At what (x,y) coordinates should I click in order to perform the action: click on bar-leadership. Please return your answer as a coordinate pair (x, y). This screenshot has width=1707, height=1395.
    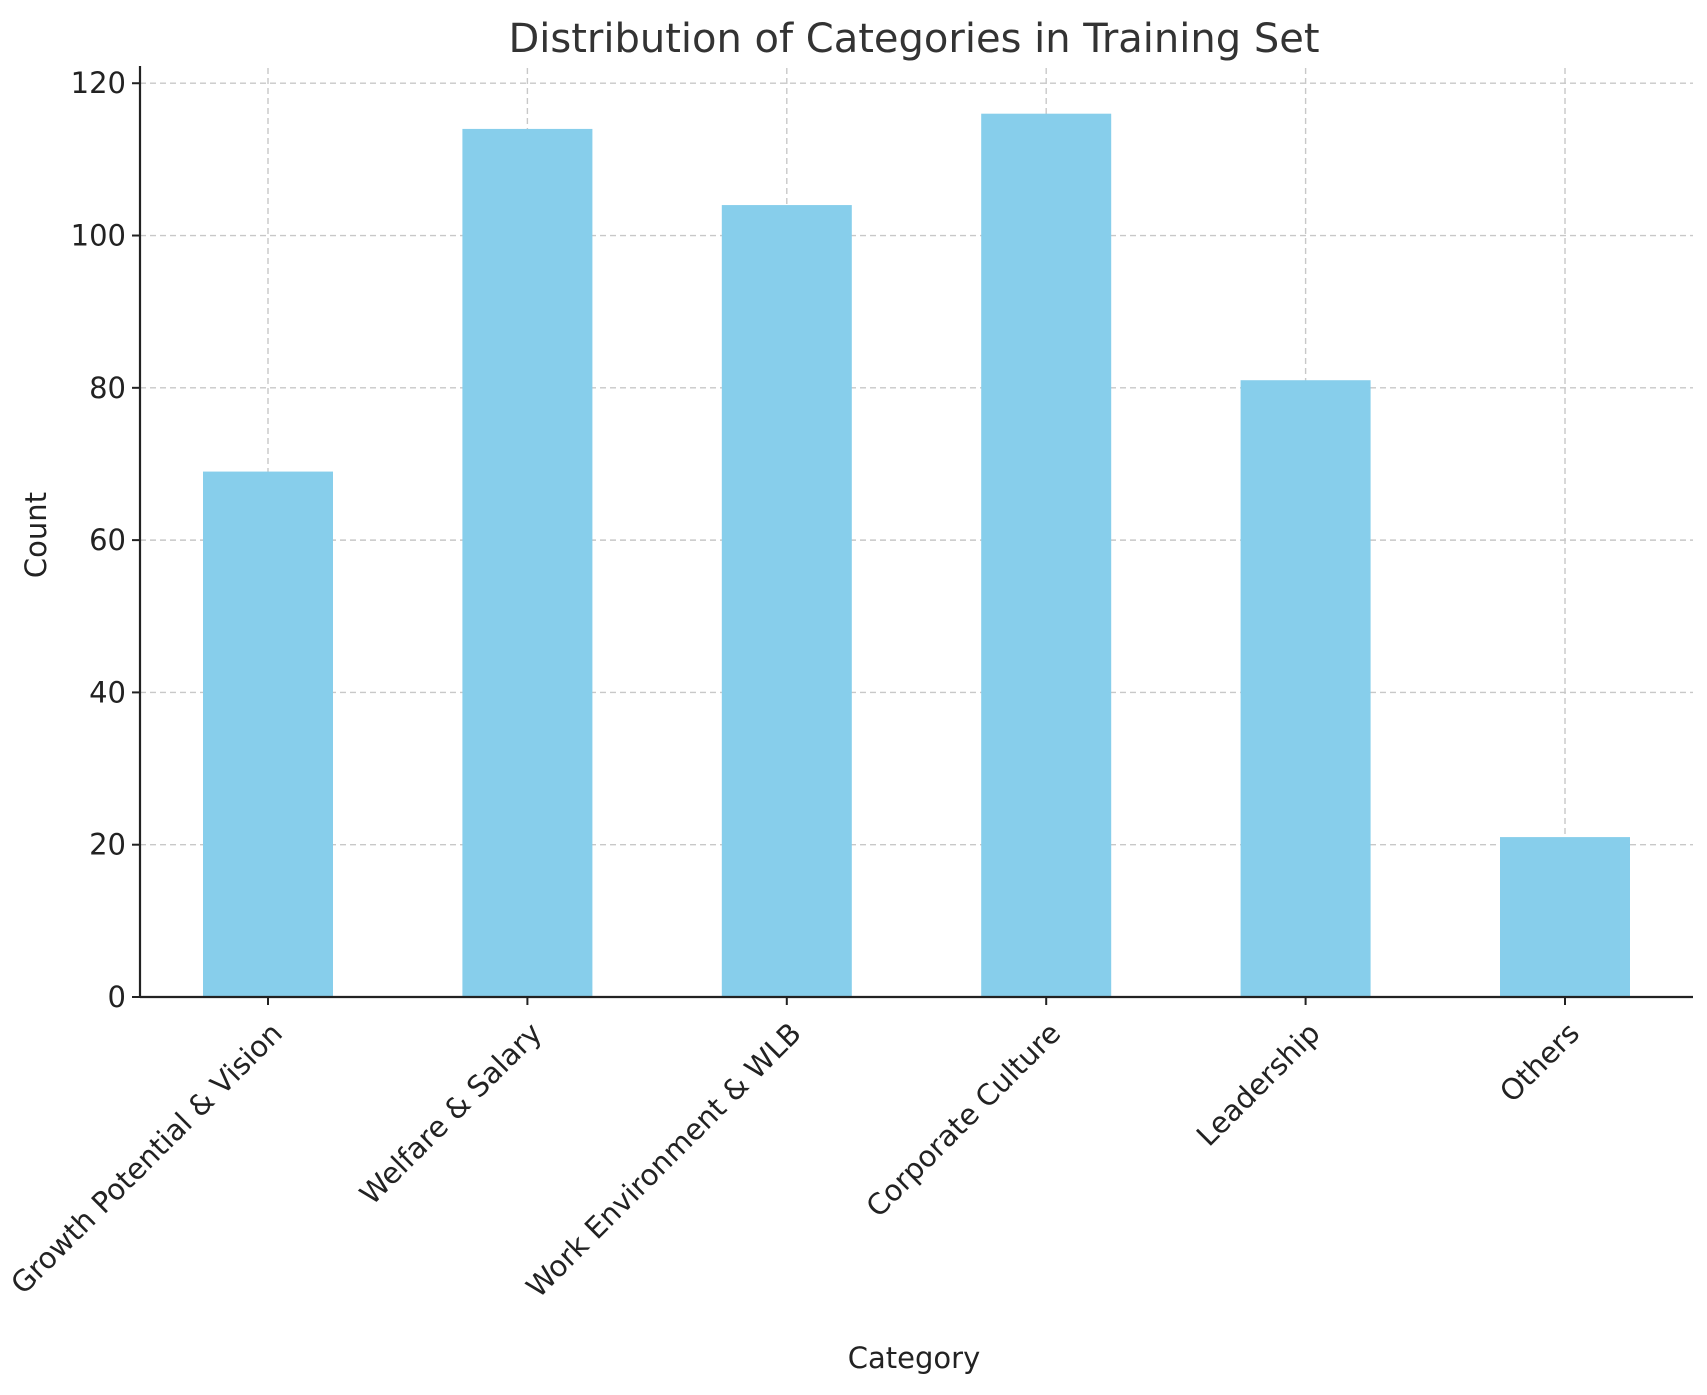
    Looking at the image, I should click on (1305, 688).